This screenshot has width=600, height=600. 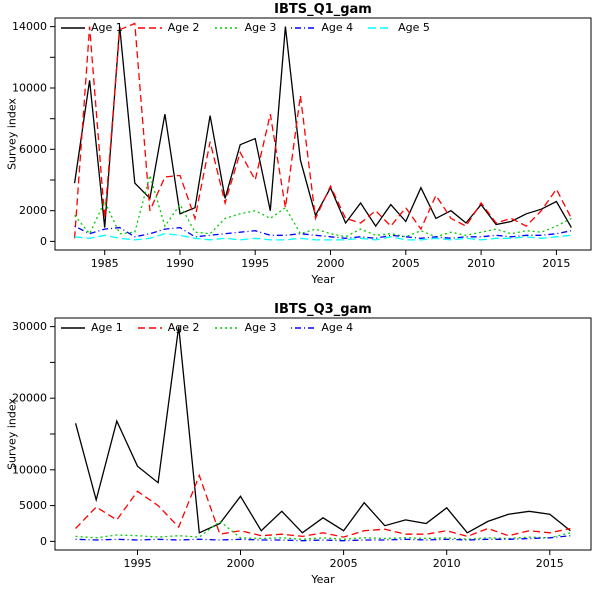 What do you see at coordinates (414, 27) in the screenshot?
I see `legend-label: Age 5` at bounding box center [414, 27].